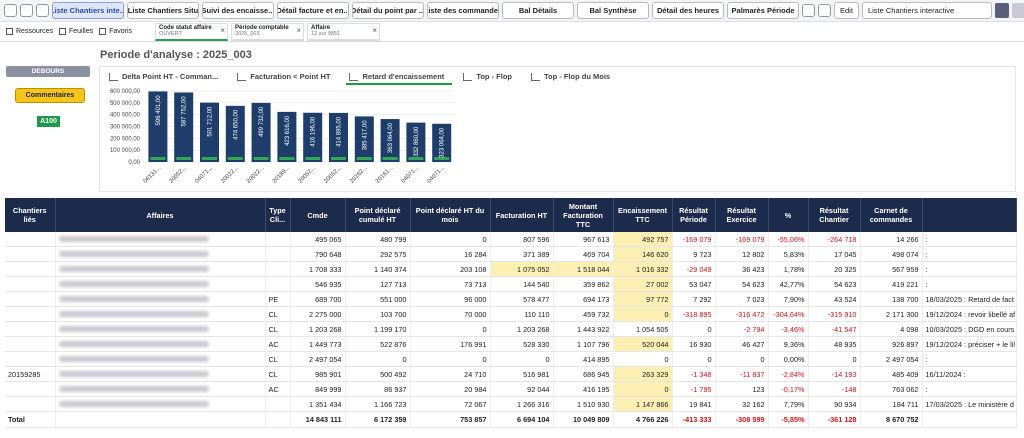 Image resolution: width=1024 pixels, height=438 pixels. Describe the element at coordinates (694, 215) in the screenshot. I see `column-header: Résultat Période` at that location.